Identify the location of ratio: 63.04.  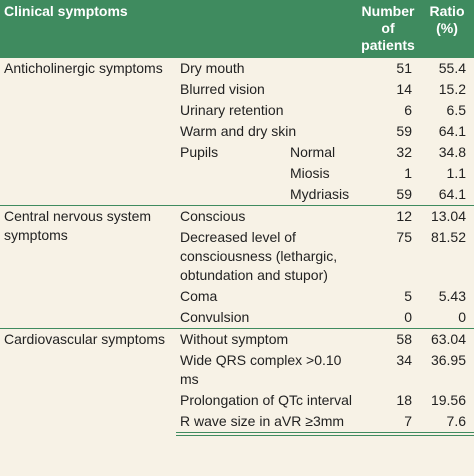
(447, 339).